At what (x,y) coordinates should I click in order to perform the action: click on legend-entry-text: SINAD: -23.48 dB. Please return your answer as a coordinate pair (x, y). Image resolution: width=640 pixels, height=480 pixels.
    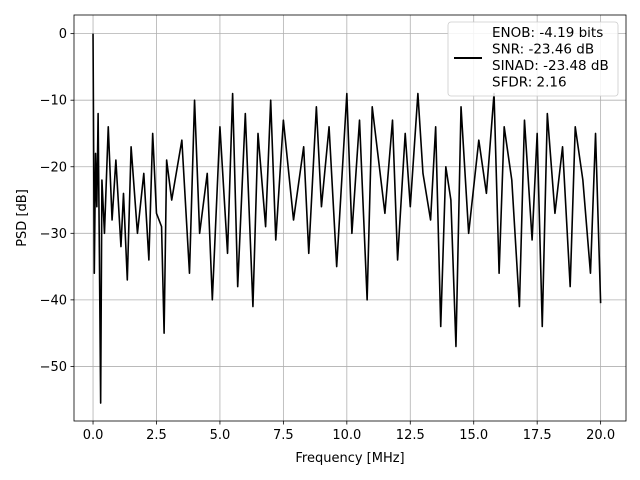
    Looking at the image, I should click on (550, 66).